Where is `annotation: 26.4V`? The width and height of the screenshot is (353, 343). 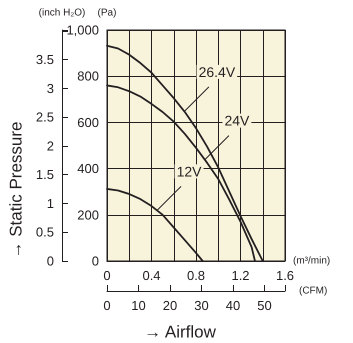
annotation: 26.4V is located at coordinates (217, 72).